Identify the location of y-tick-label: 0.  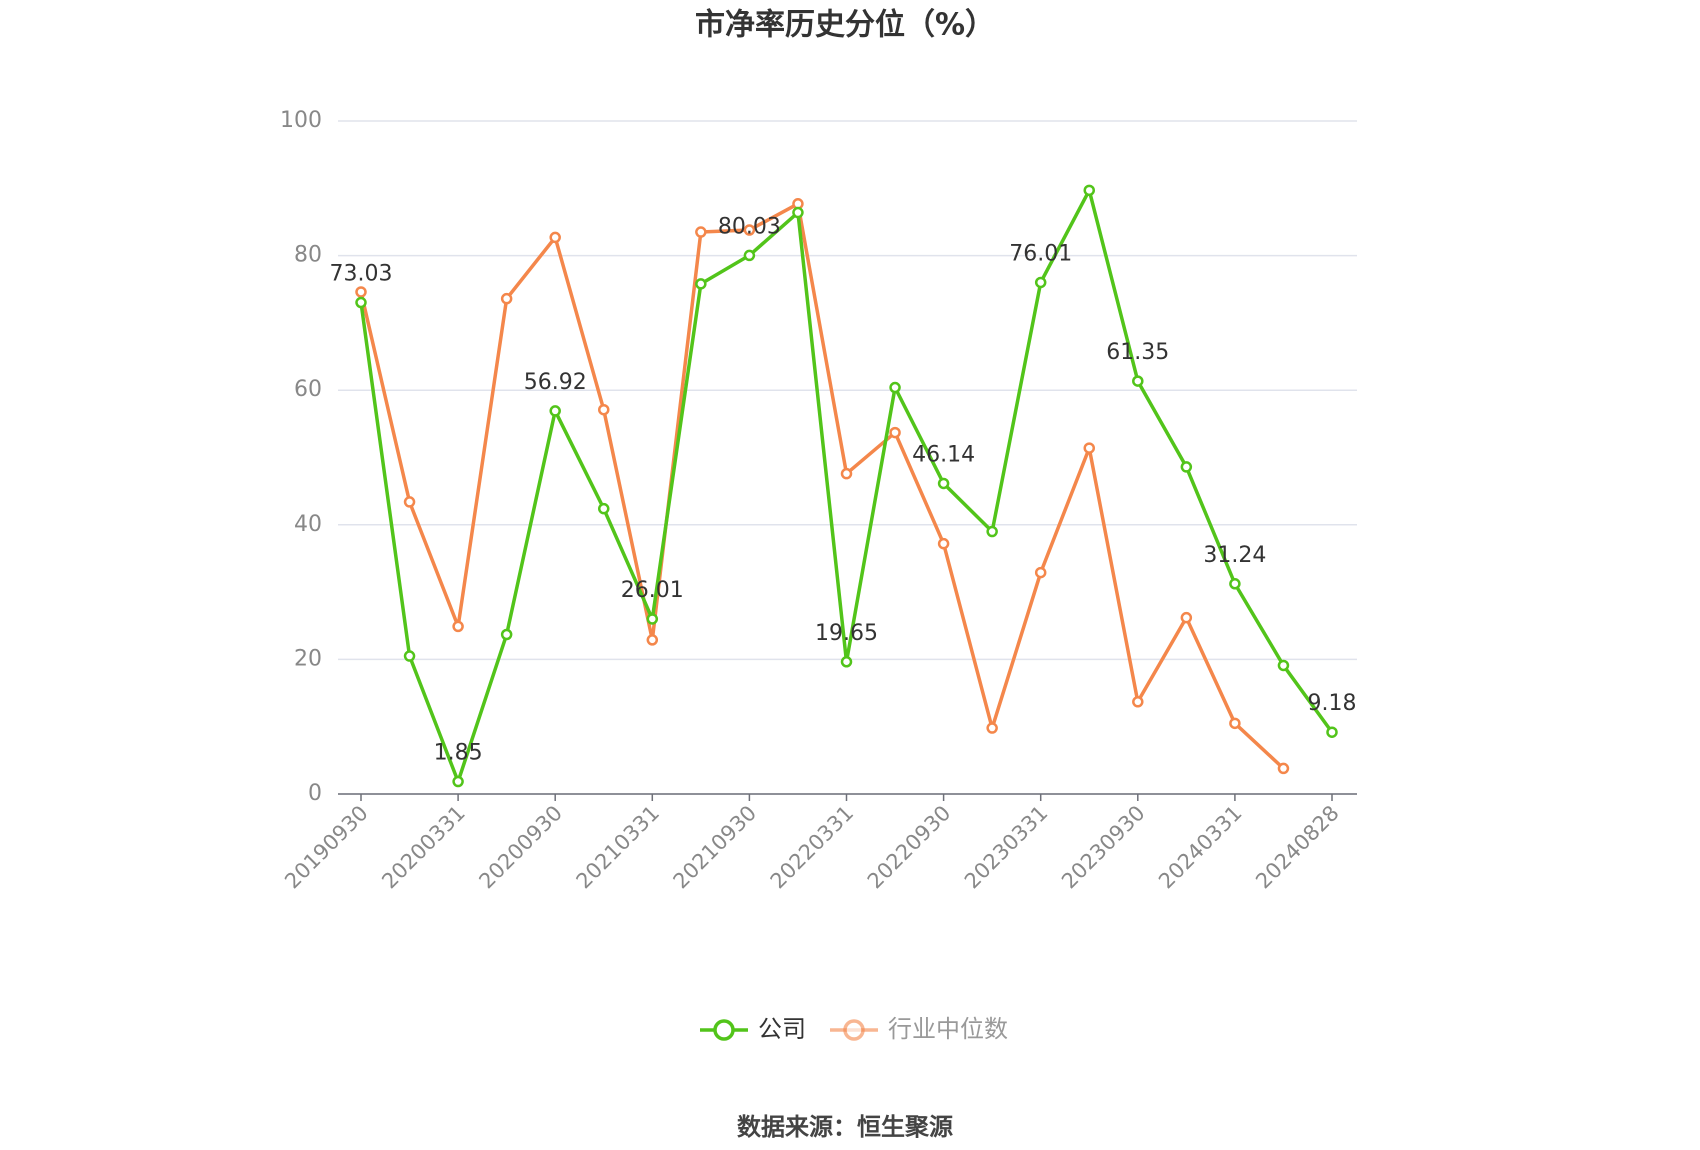
(315, 793).